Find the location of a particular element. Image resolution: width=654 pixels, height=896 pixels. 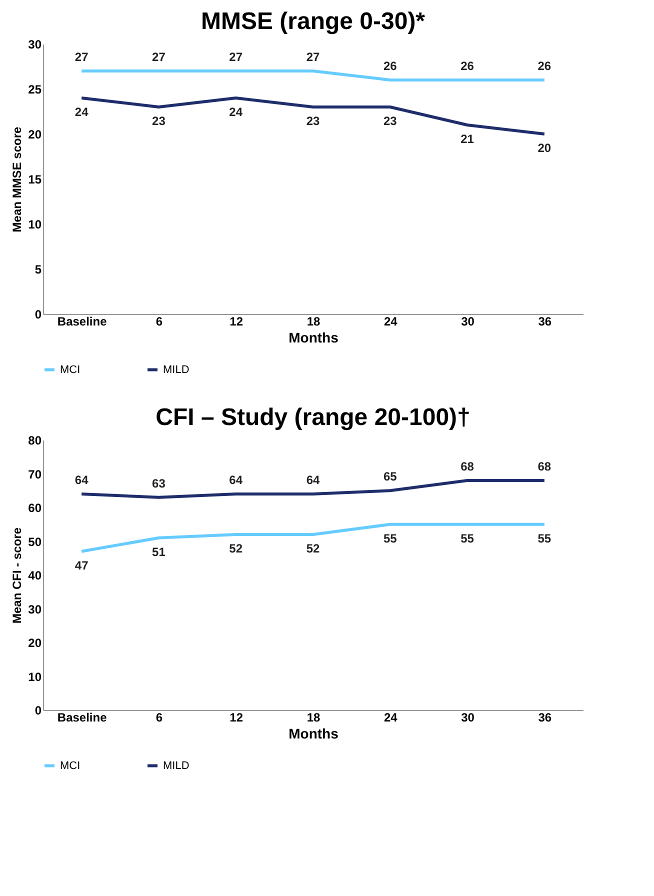

data-label: 63 is located at coordinates (159, 483).